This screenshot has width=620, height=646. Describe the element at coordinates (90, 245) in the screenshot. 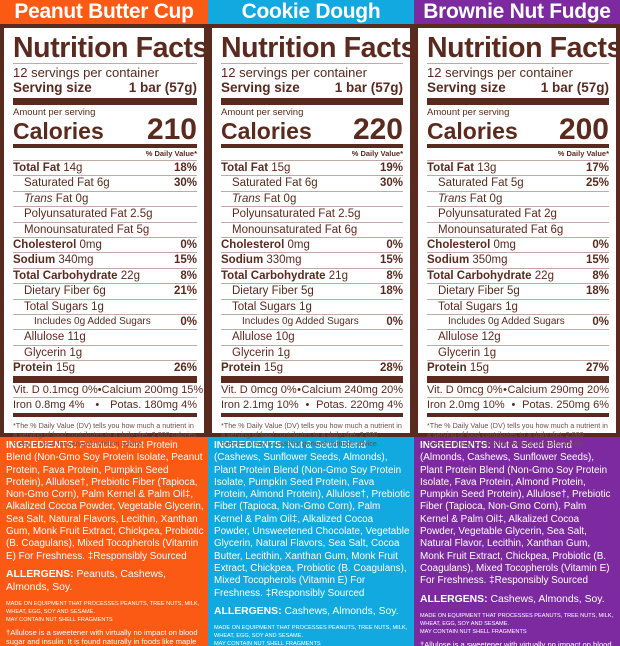

I see `nutrient-amount: 0mg` at that location.